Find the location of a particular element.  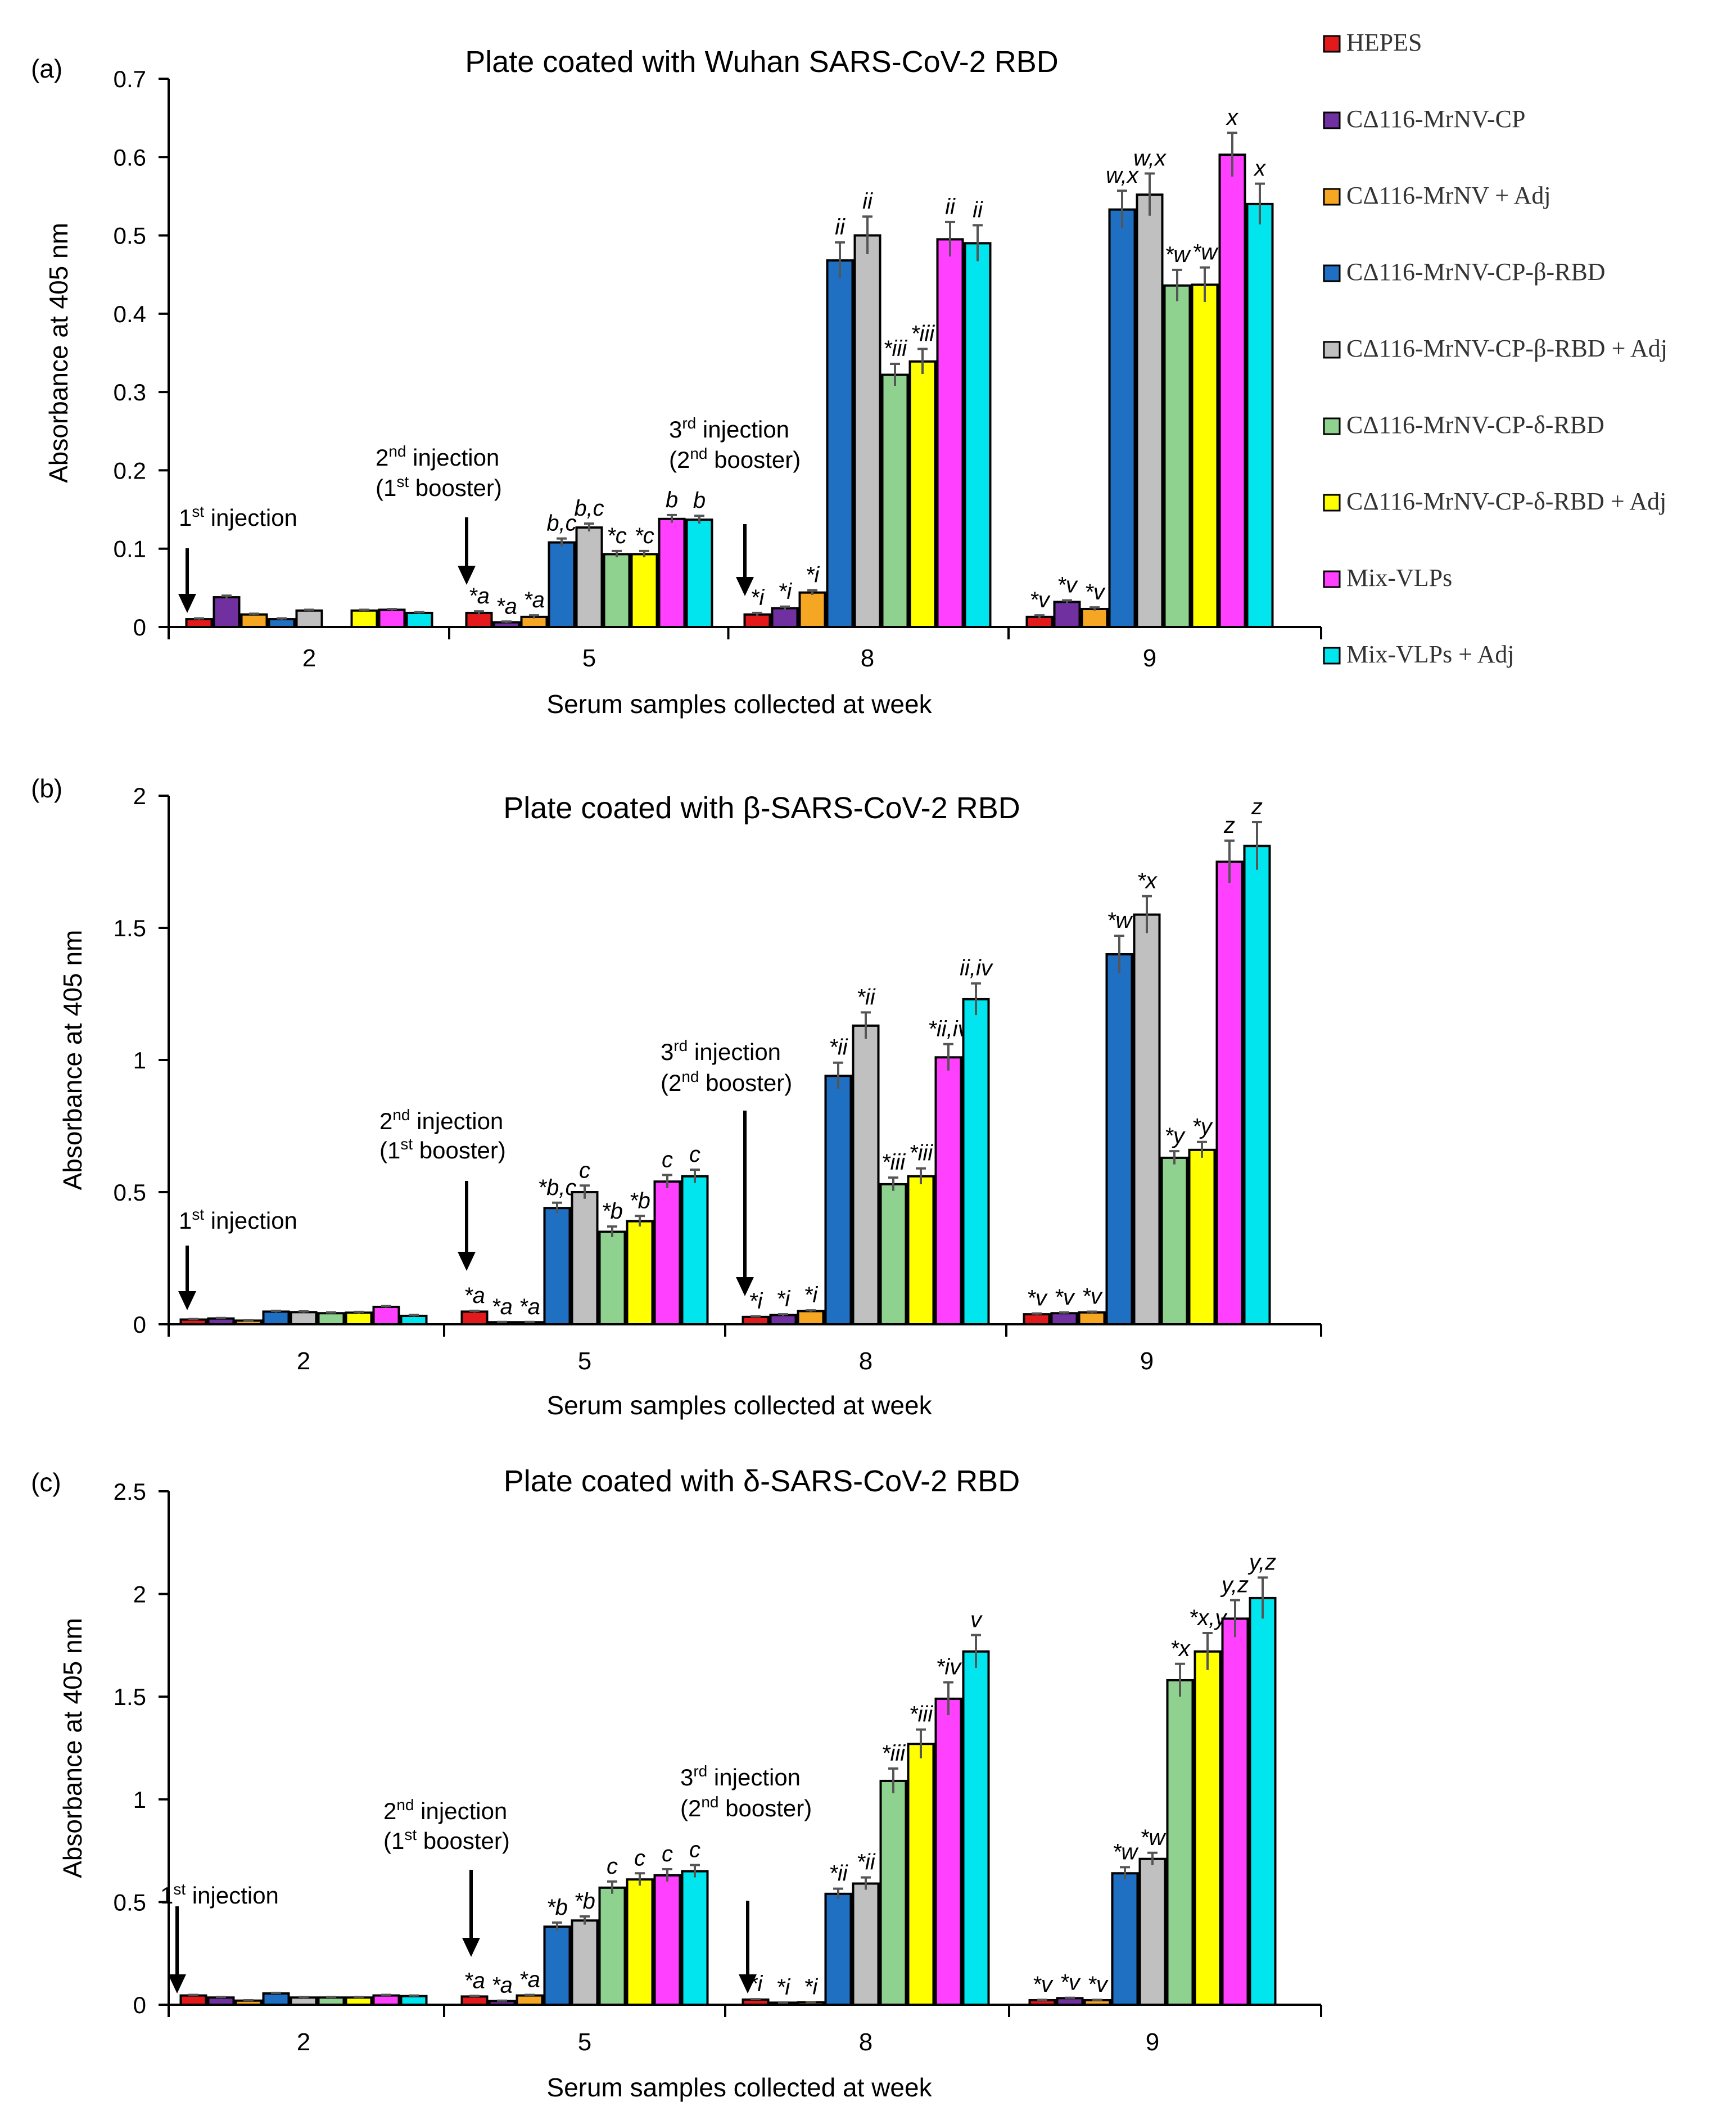

x-tick-label: 8 is located at coordinates (865, 2042).